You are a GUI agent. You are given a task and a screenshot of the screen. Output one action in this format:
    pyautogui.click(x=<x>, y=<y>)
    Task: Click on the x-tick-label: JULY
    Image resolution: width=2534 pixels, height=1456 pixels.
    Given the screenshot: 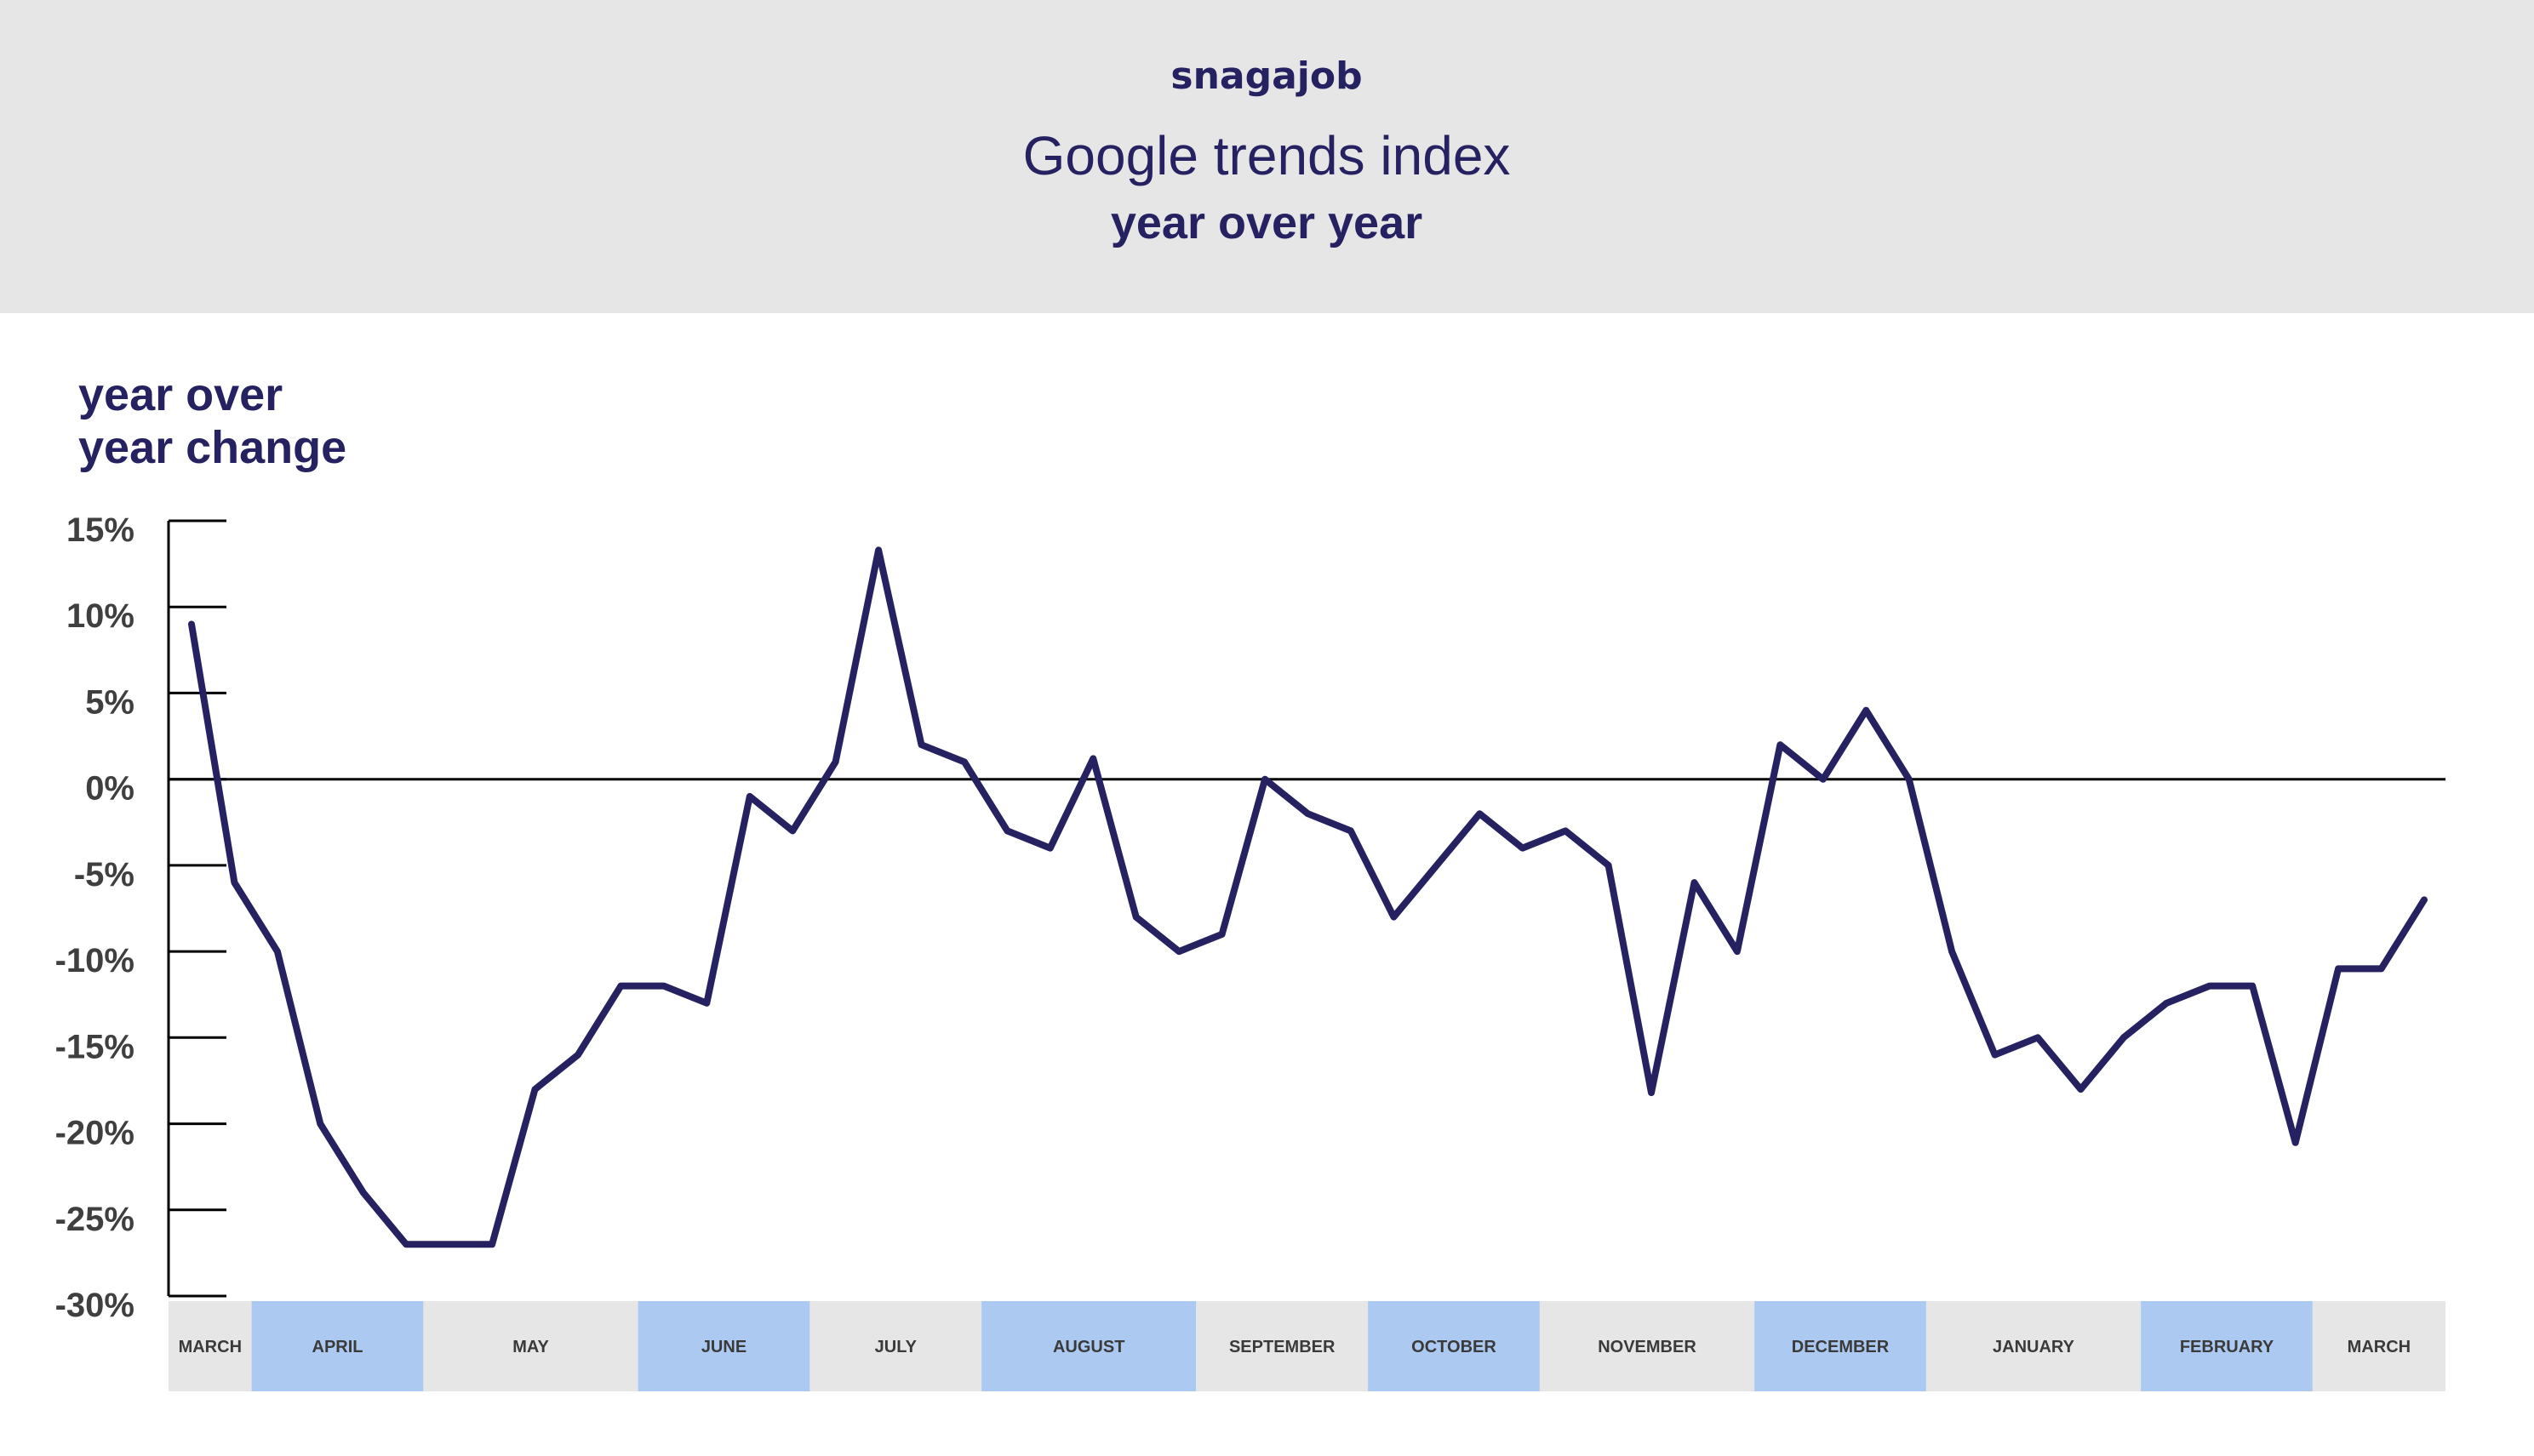 What is the action you would take?
    pyautogui.click(x=896, y=1347)
    